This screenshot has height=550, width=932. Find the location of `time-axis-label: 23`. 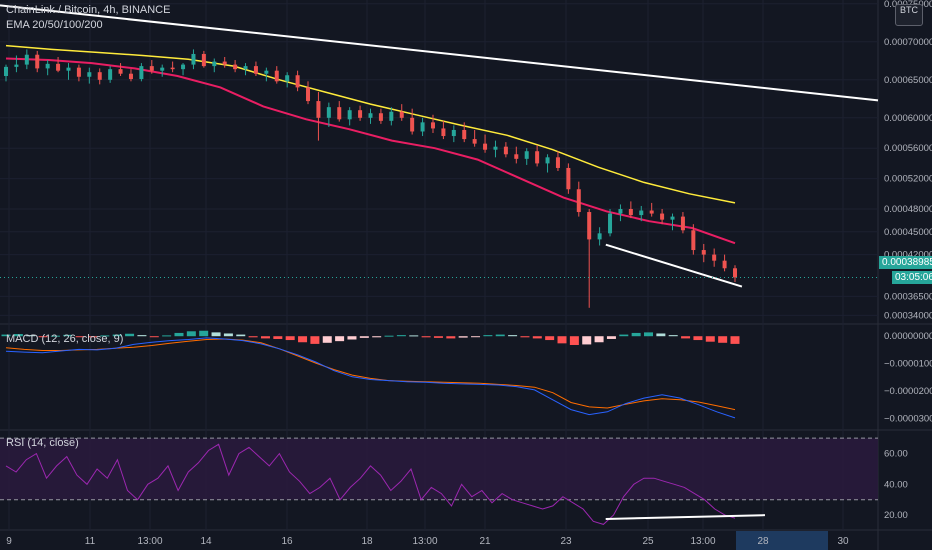

time-axis-label: 23 is located at coordinates (566, 541).